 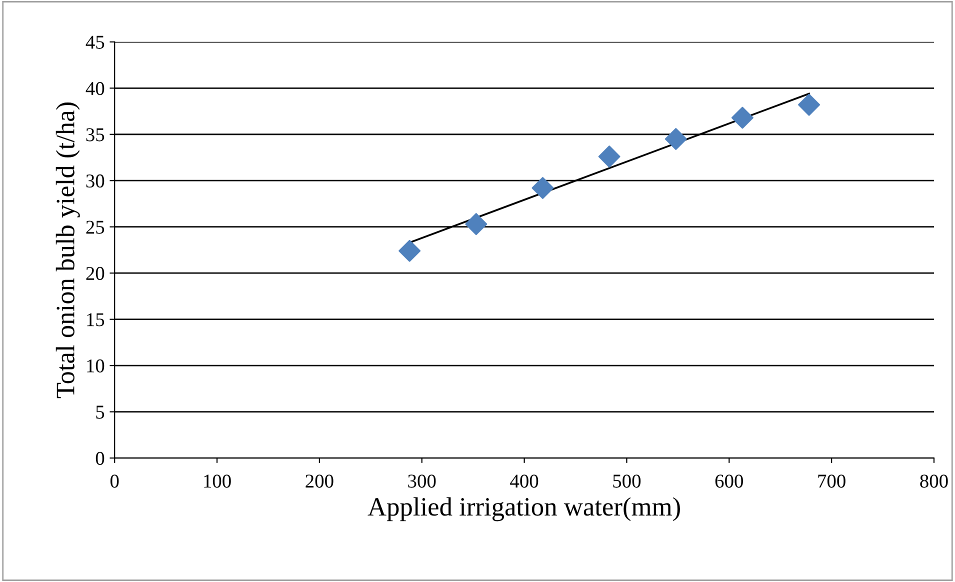 I want to click on y-tick-label: 25, so click(x=95, y=227).